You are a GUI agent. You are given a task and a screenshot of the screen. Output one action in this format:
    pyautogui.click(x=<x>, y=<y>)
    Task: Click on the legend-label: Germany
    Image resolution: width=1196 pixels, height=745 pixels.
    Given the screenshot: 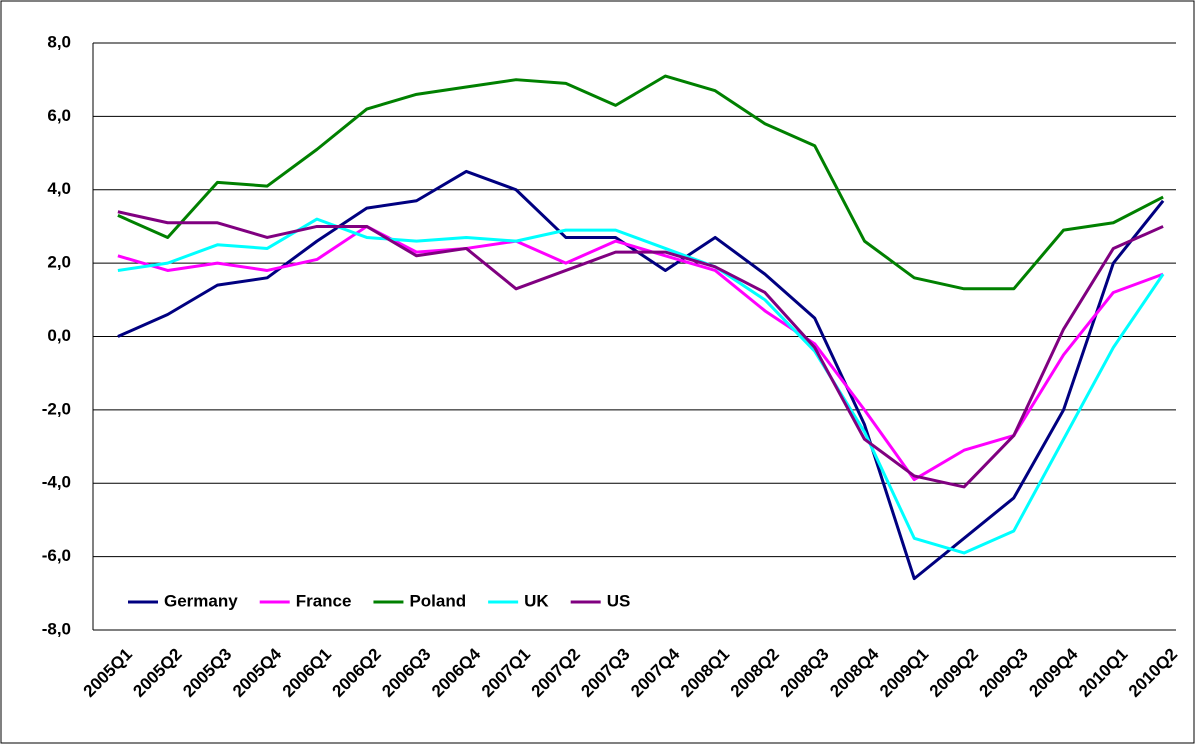 What is the action you would take?
    pyautogui.click(x=201, y=600)
    